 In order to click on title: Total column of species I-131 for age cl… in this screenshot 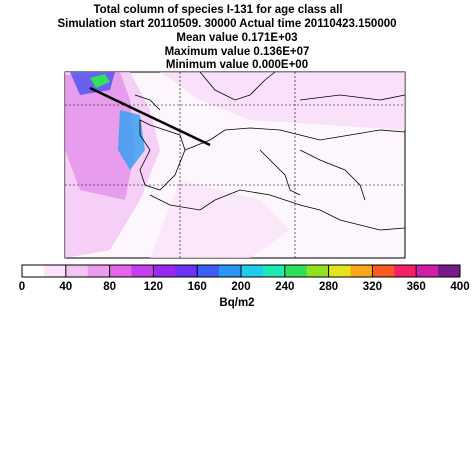, I will do `click(217, 10)`.